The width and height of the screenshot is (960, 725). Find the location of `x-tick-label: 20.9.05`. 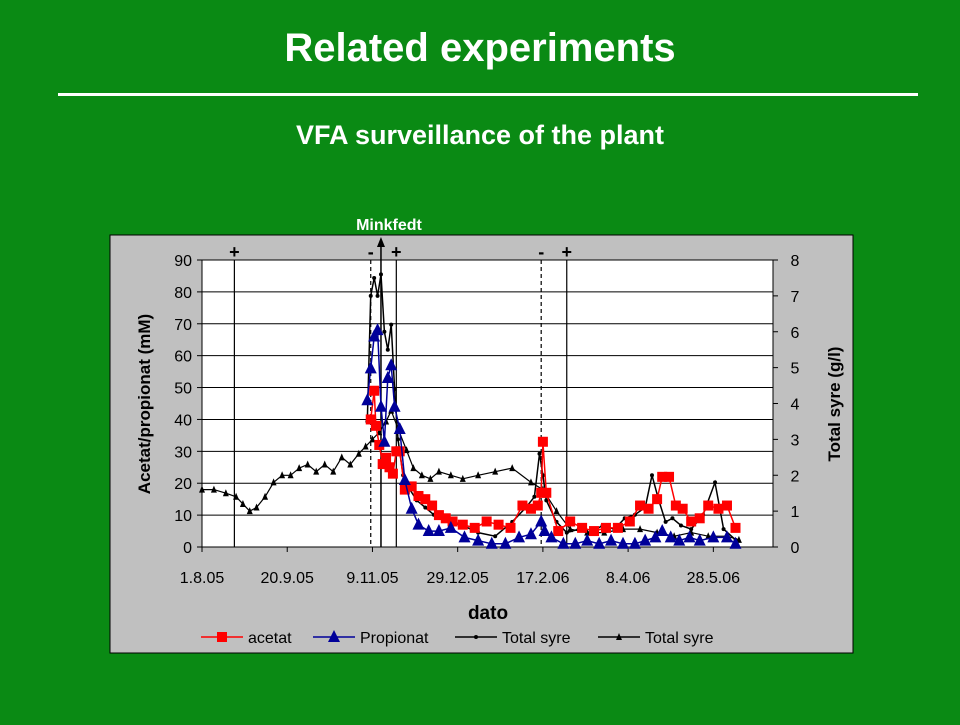

x-tick-label: 20.9.05 is located at coordinates (287, 578).